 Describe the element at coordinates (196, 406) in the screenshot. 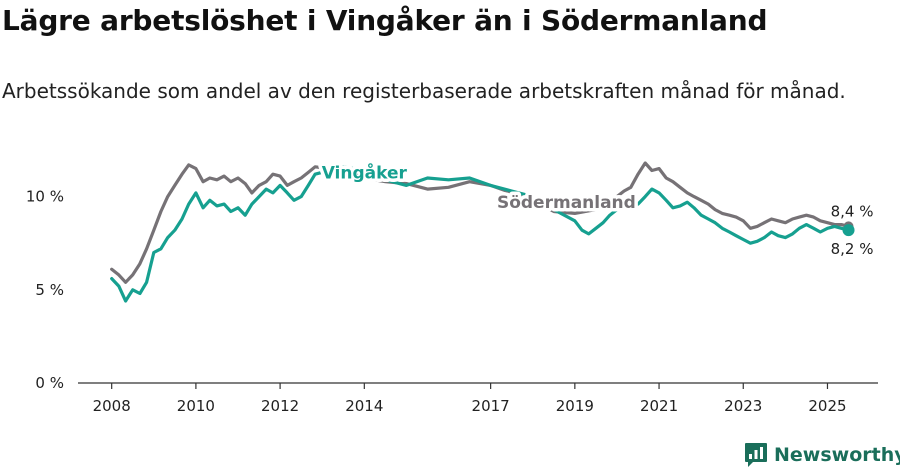

I see `x-tick-label: 2010` at that location.